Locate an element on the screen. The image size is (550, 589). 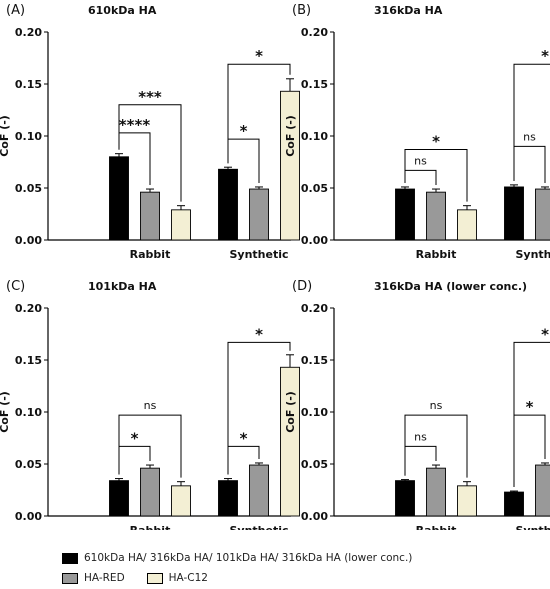
panel-label: (B) is located at coordinates (301, 10).